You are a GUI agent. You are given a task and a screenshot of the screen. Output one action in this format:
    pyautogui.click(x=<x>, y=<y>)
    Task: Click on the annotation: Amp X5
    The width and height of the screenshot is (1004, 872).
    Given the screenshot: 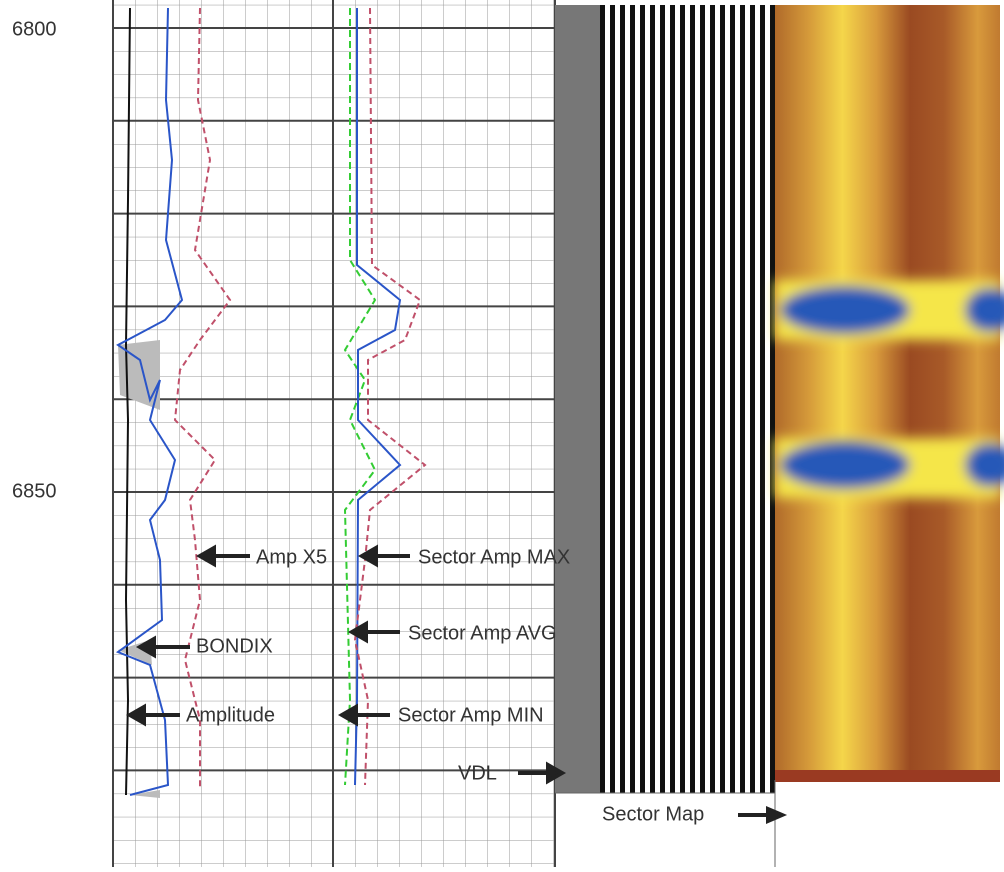 What is the action you would take?
    pyautogui.click(x=291, y=557)
    